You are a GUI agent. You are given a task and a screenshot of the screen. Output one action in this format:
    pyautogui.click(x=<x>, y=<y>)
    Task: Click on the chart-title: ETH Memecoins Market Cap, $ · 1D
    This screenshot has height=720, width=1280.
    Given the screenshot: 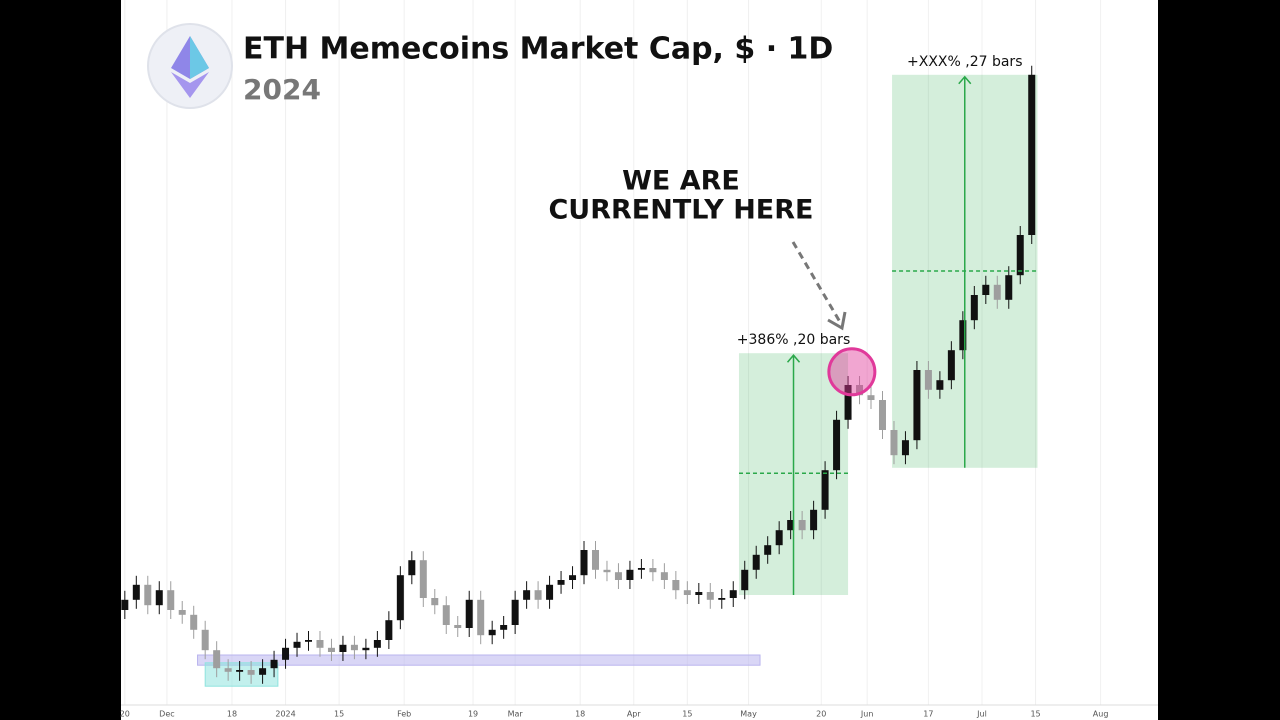 What is the action you would take?
    pyautogui.click(x=538, y=49)
    